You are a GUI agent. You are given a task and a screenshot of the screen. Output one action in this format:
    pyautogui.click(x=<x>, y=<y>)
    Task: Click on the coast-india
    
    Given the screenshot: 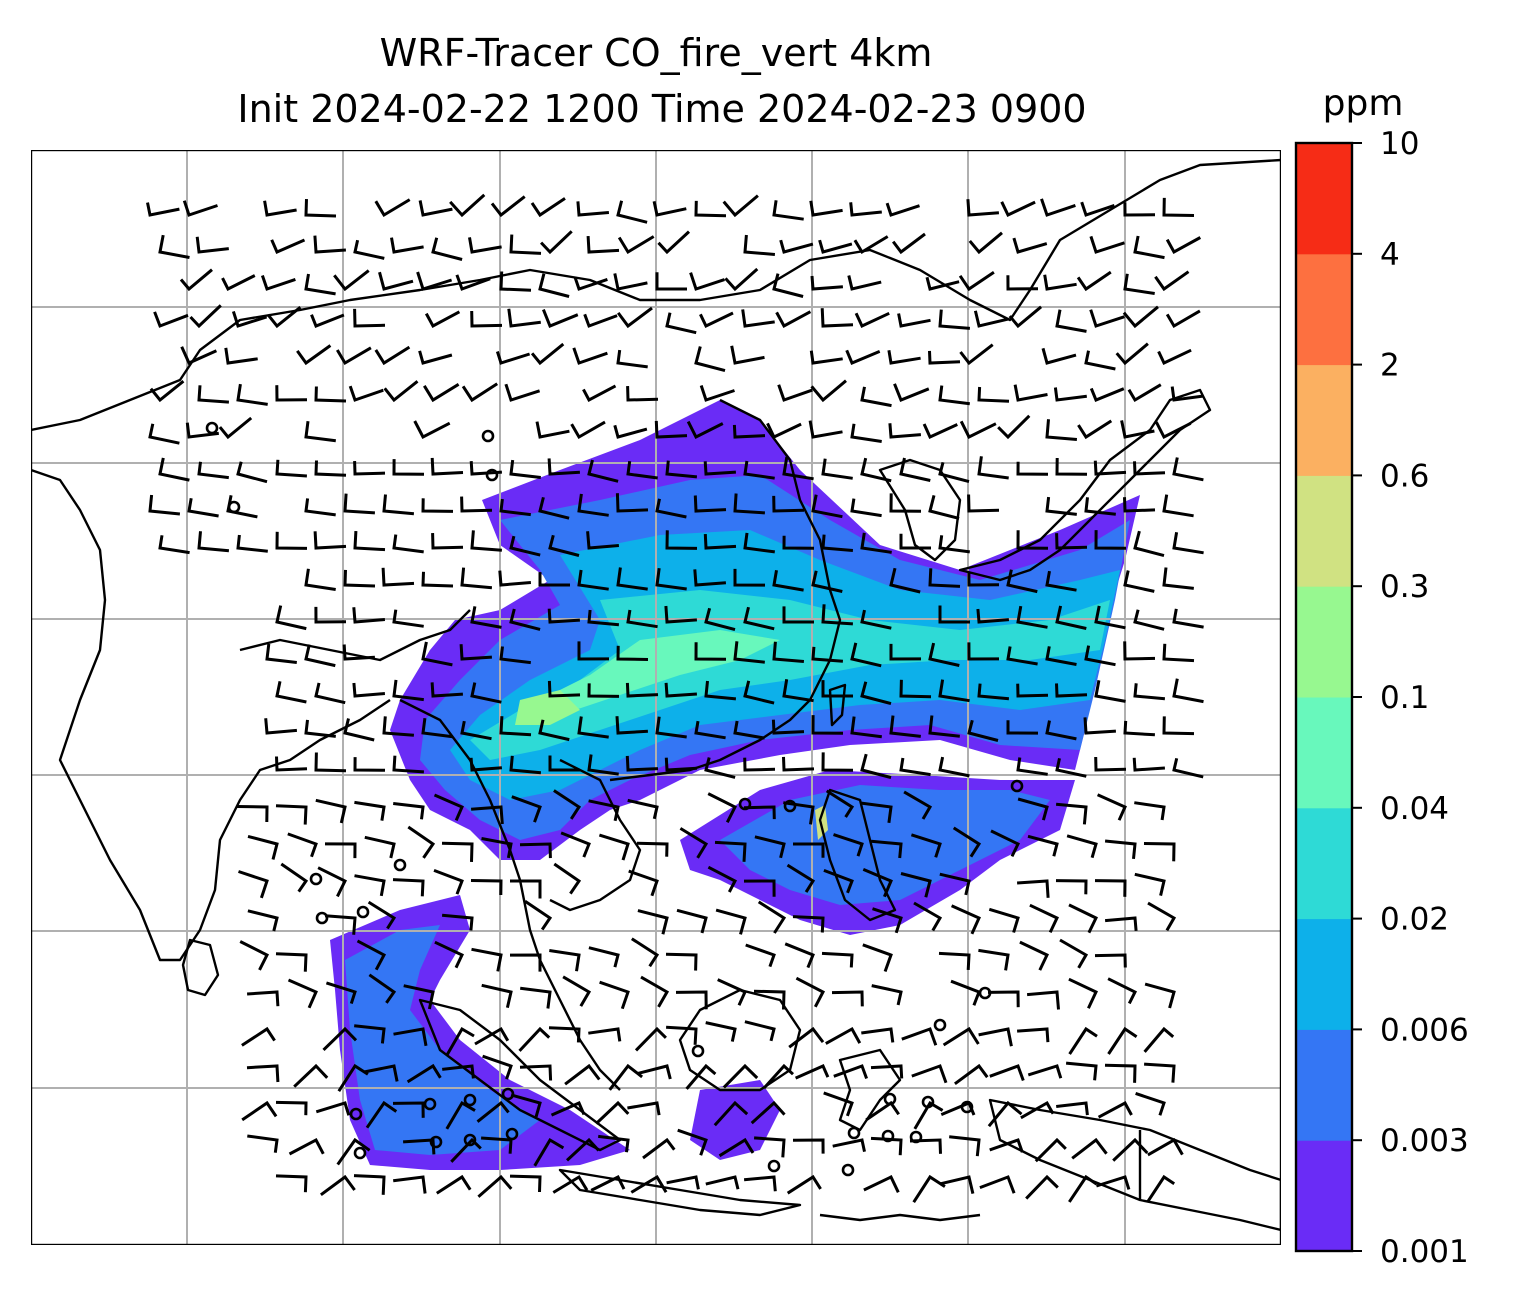 What is the action you would take?
    pyautogui.click(x=211, y=715)
    